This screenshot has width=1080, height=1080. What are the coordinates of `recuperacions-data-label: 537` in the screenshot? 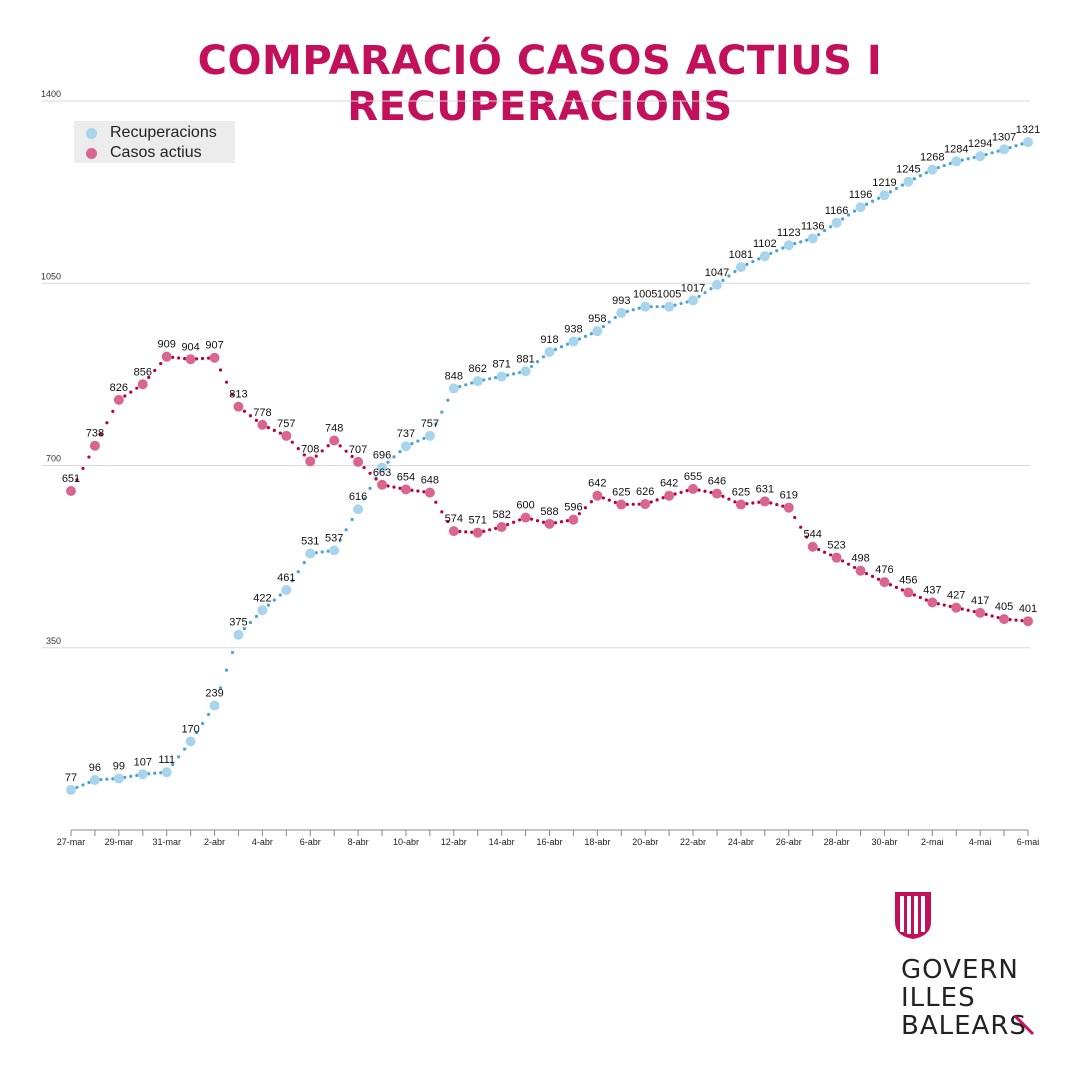 It's located at (334, 538).